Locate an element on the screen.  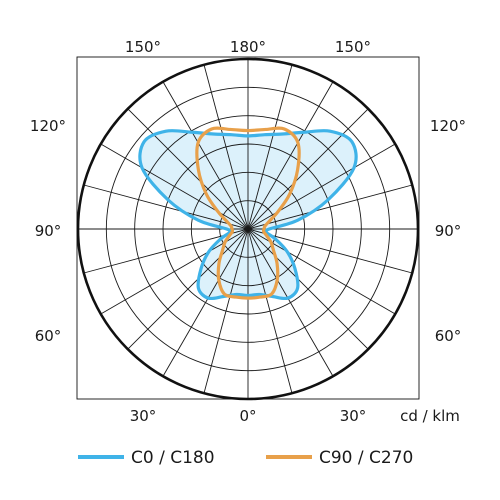
angle-label-right-120: 120° is located at coordinates (448, 126).